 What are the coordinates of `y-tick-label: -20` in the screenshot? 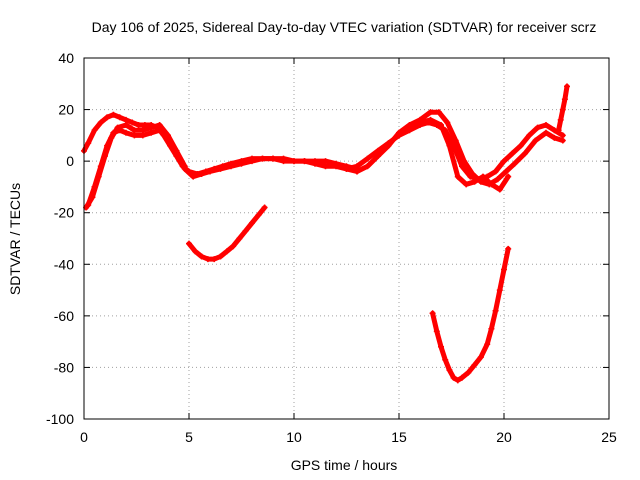 It's located at (64, 213).